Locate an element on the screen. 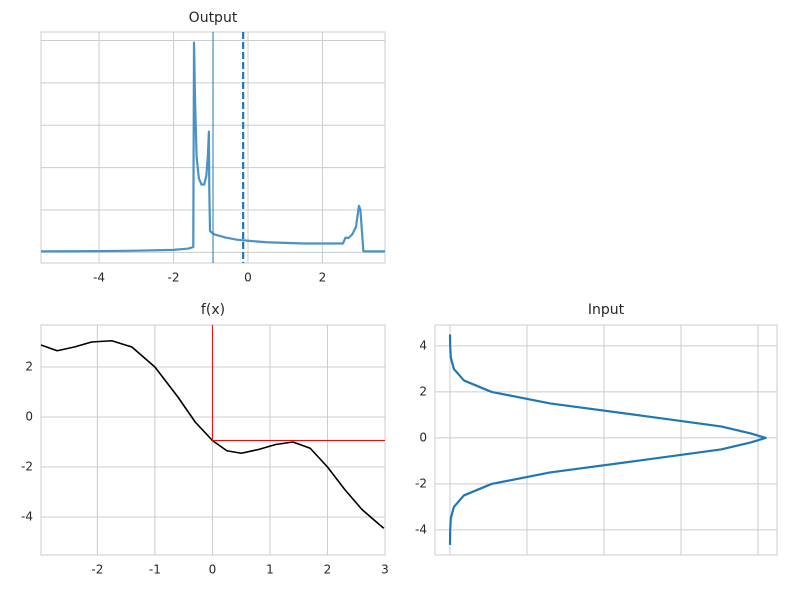  chart-title: Output is located at coordinates (213, 18).